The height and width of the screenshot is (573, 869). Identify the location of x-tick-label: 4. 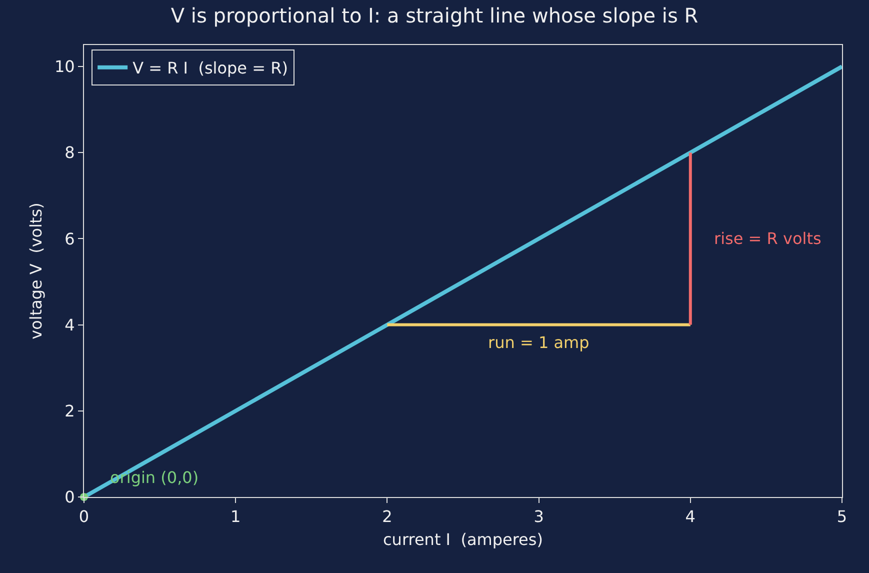
(690, 516).